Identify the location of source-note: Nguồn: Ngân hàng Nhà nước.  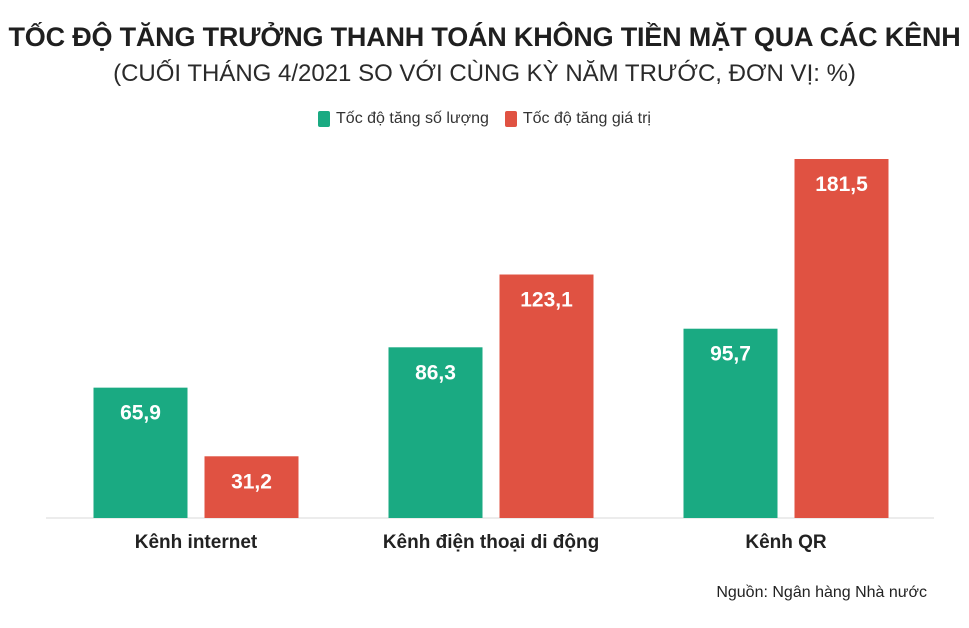
(821, 592).